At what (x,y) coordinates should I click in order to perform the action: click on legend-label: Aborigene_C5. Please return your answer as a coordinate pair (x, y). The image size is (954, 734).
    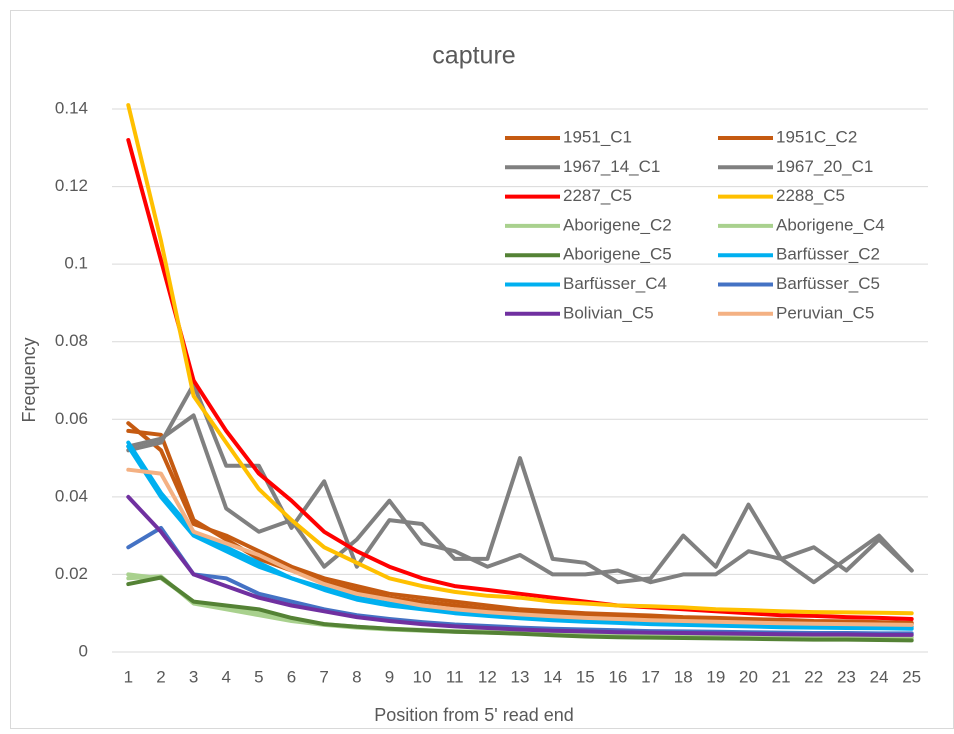
    Looking at the image, I should click on (617, 254).